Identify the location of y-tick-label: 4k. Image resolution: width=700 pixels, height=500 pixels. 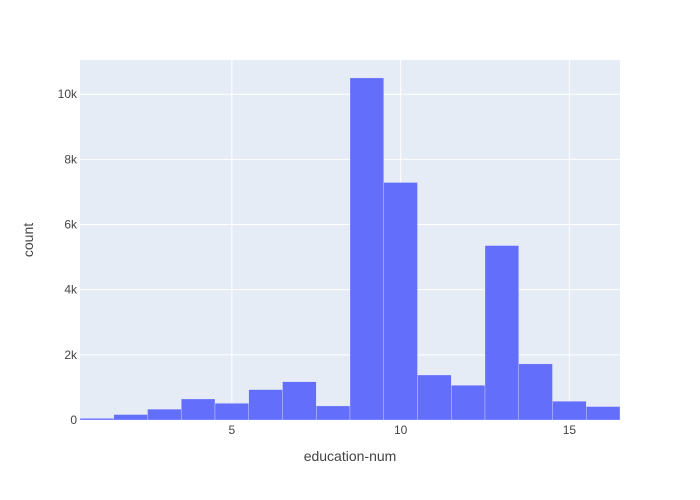
(71, 290).